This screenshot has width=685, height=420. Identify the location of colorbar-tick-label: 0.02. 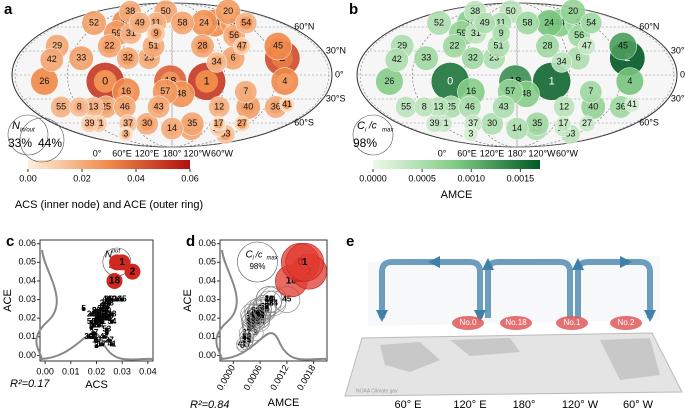
(82, 178).